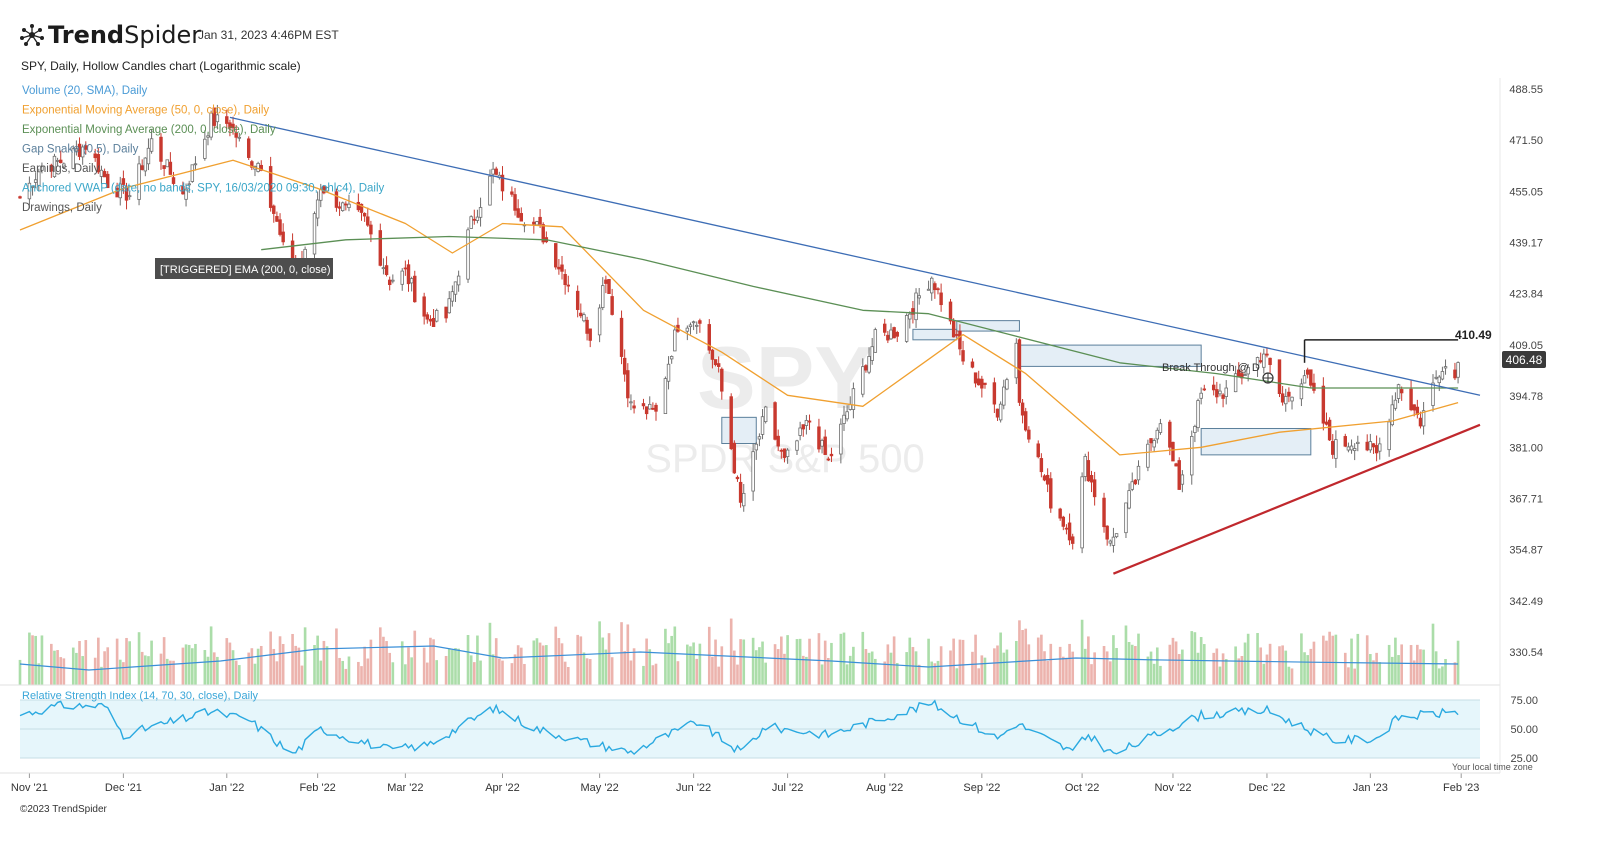 The height and width of the screenshot is (842, 1613). Describe the element at coordinates (85, 91) in the screenshot. I see `legend-item: Volume (20, SMA), Daily` at that location.